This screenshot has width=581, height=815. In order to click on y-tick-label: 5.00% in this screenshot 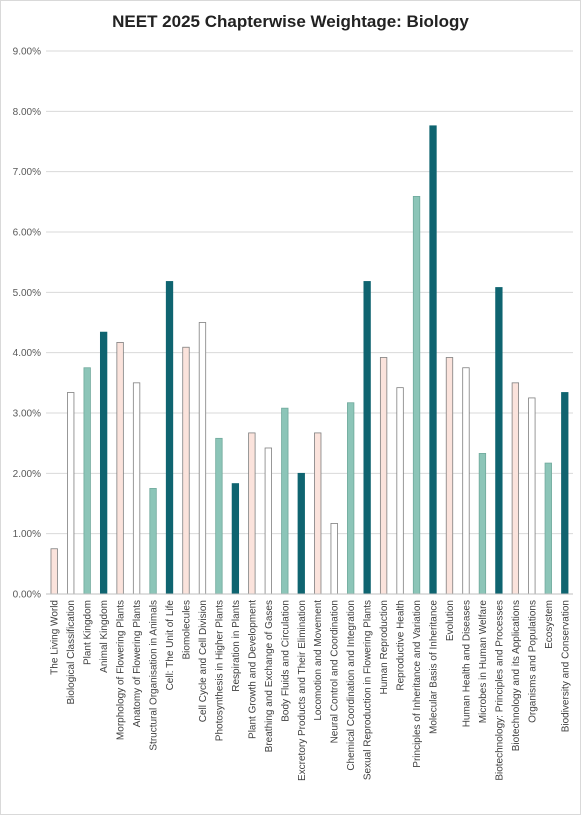, I will do `click(27, 293)`.